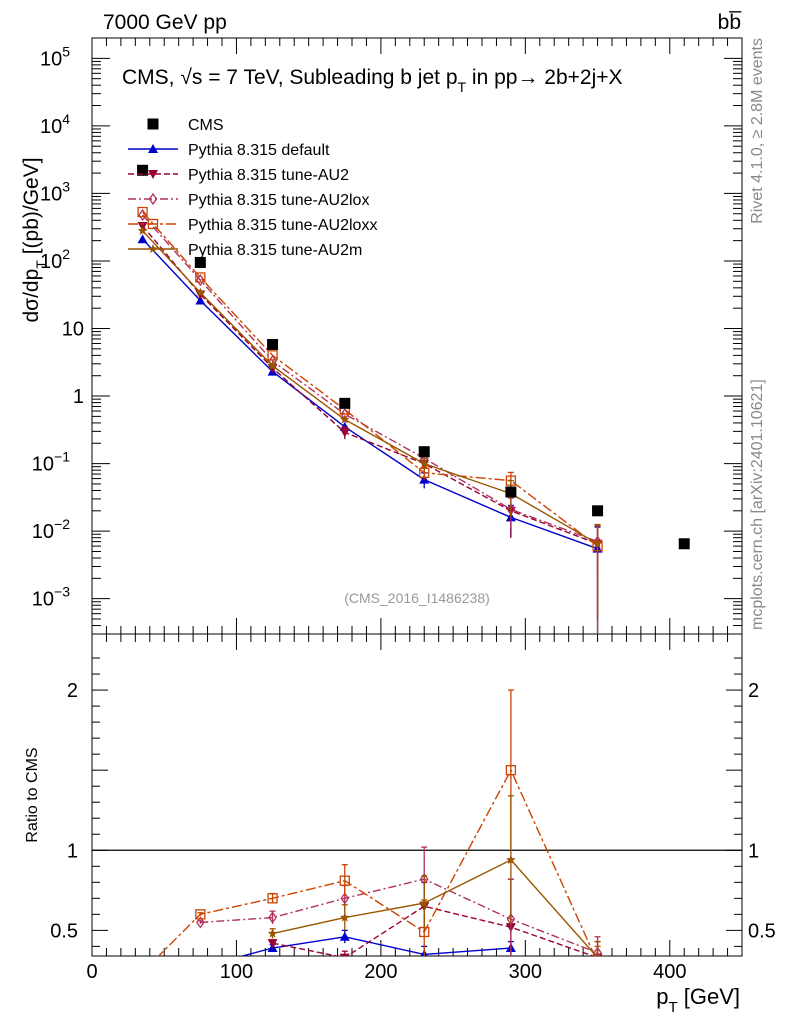  What do you see at coordinates (31, 208) in the screenshot?
I see `ylabel-part: [(pb)/GeV]` at bounding box center [31, 208].